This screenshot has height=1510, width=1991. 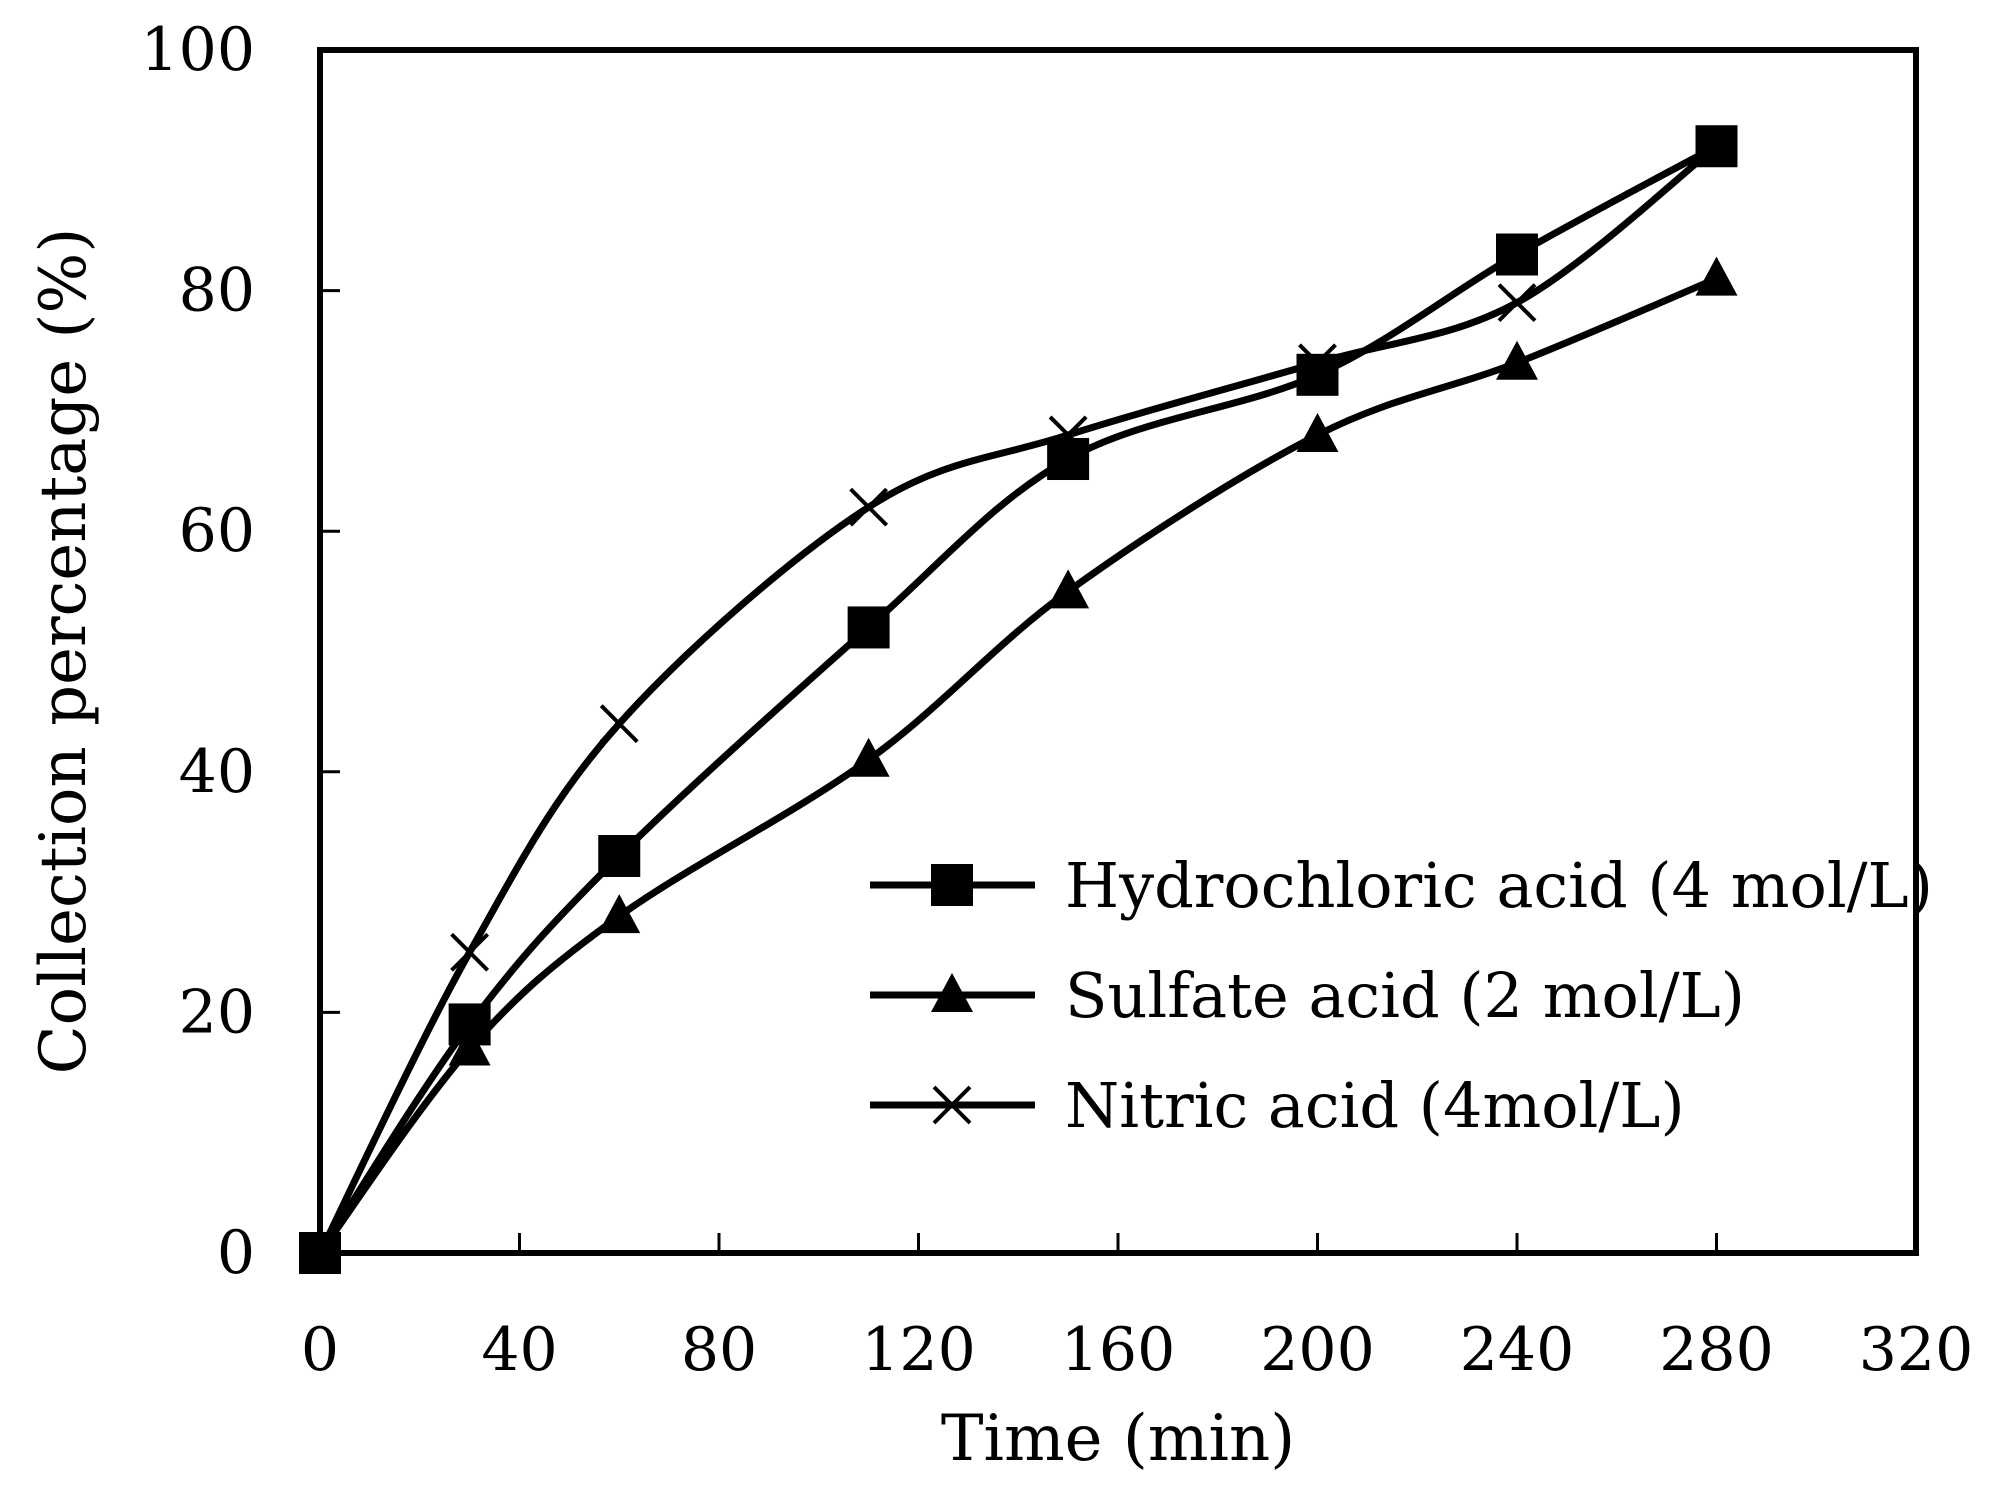 What do you see at coordinates (519, 1350) in the screenshot?
I see `x-tick-label: 40` at bounding box center [519, 1350].